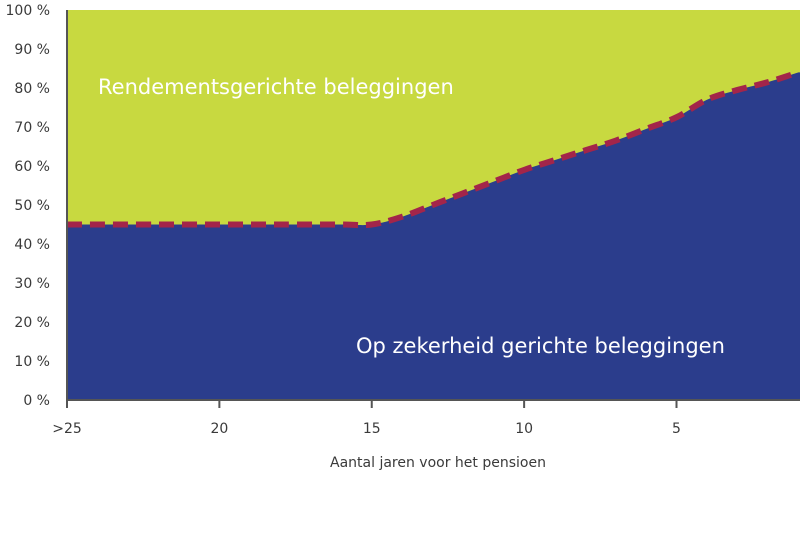 This screenshot has width=800, height=550. What do you see at coordinates (28, 11) in the screenshot?
I see `y-tick-label: 100 %` at bounding box center [28, 11].